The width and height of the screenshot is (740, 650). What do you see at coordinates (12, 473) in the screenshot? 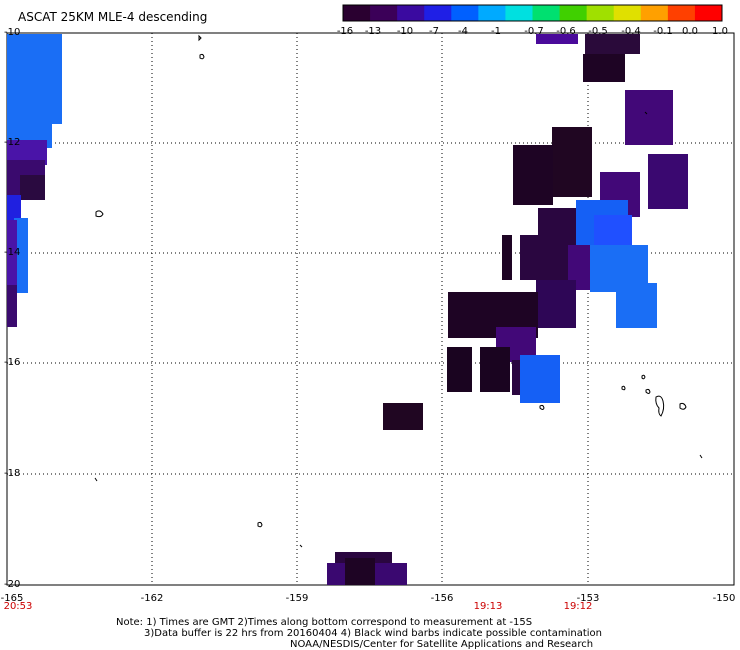
I see `lat-label: -18` at bounding box center [12, 473].